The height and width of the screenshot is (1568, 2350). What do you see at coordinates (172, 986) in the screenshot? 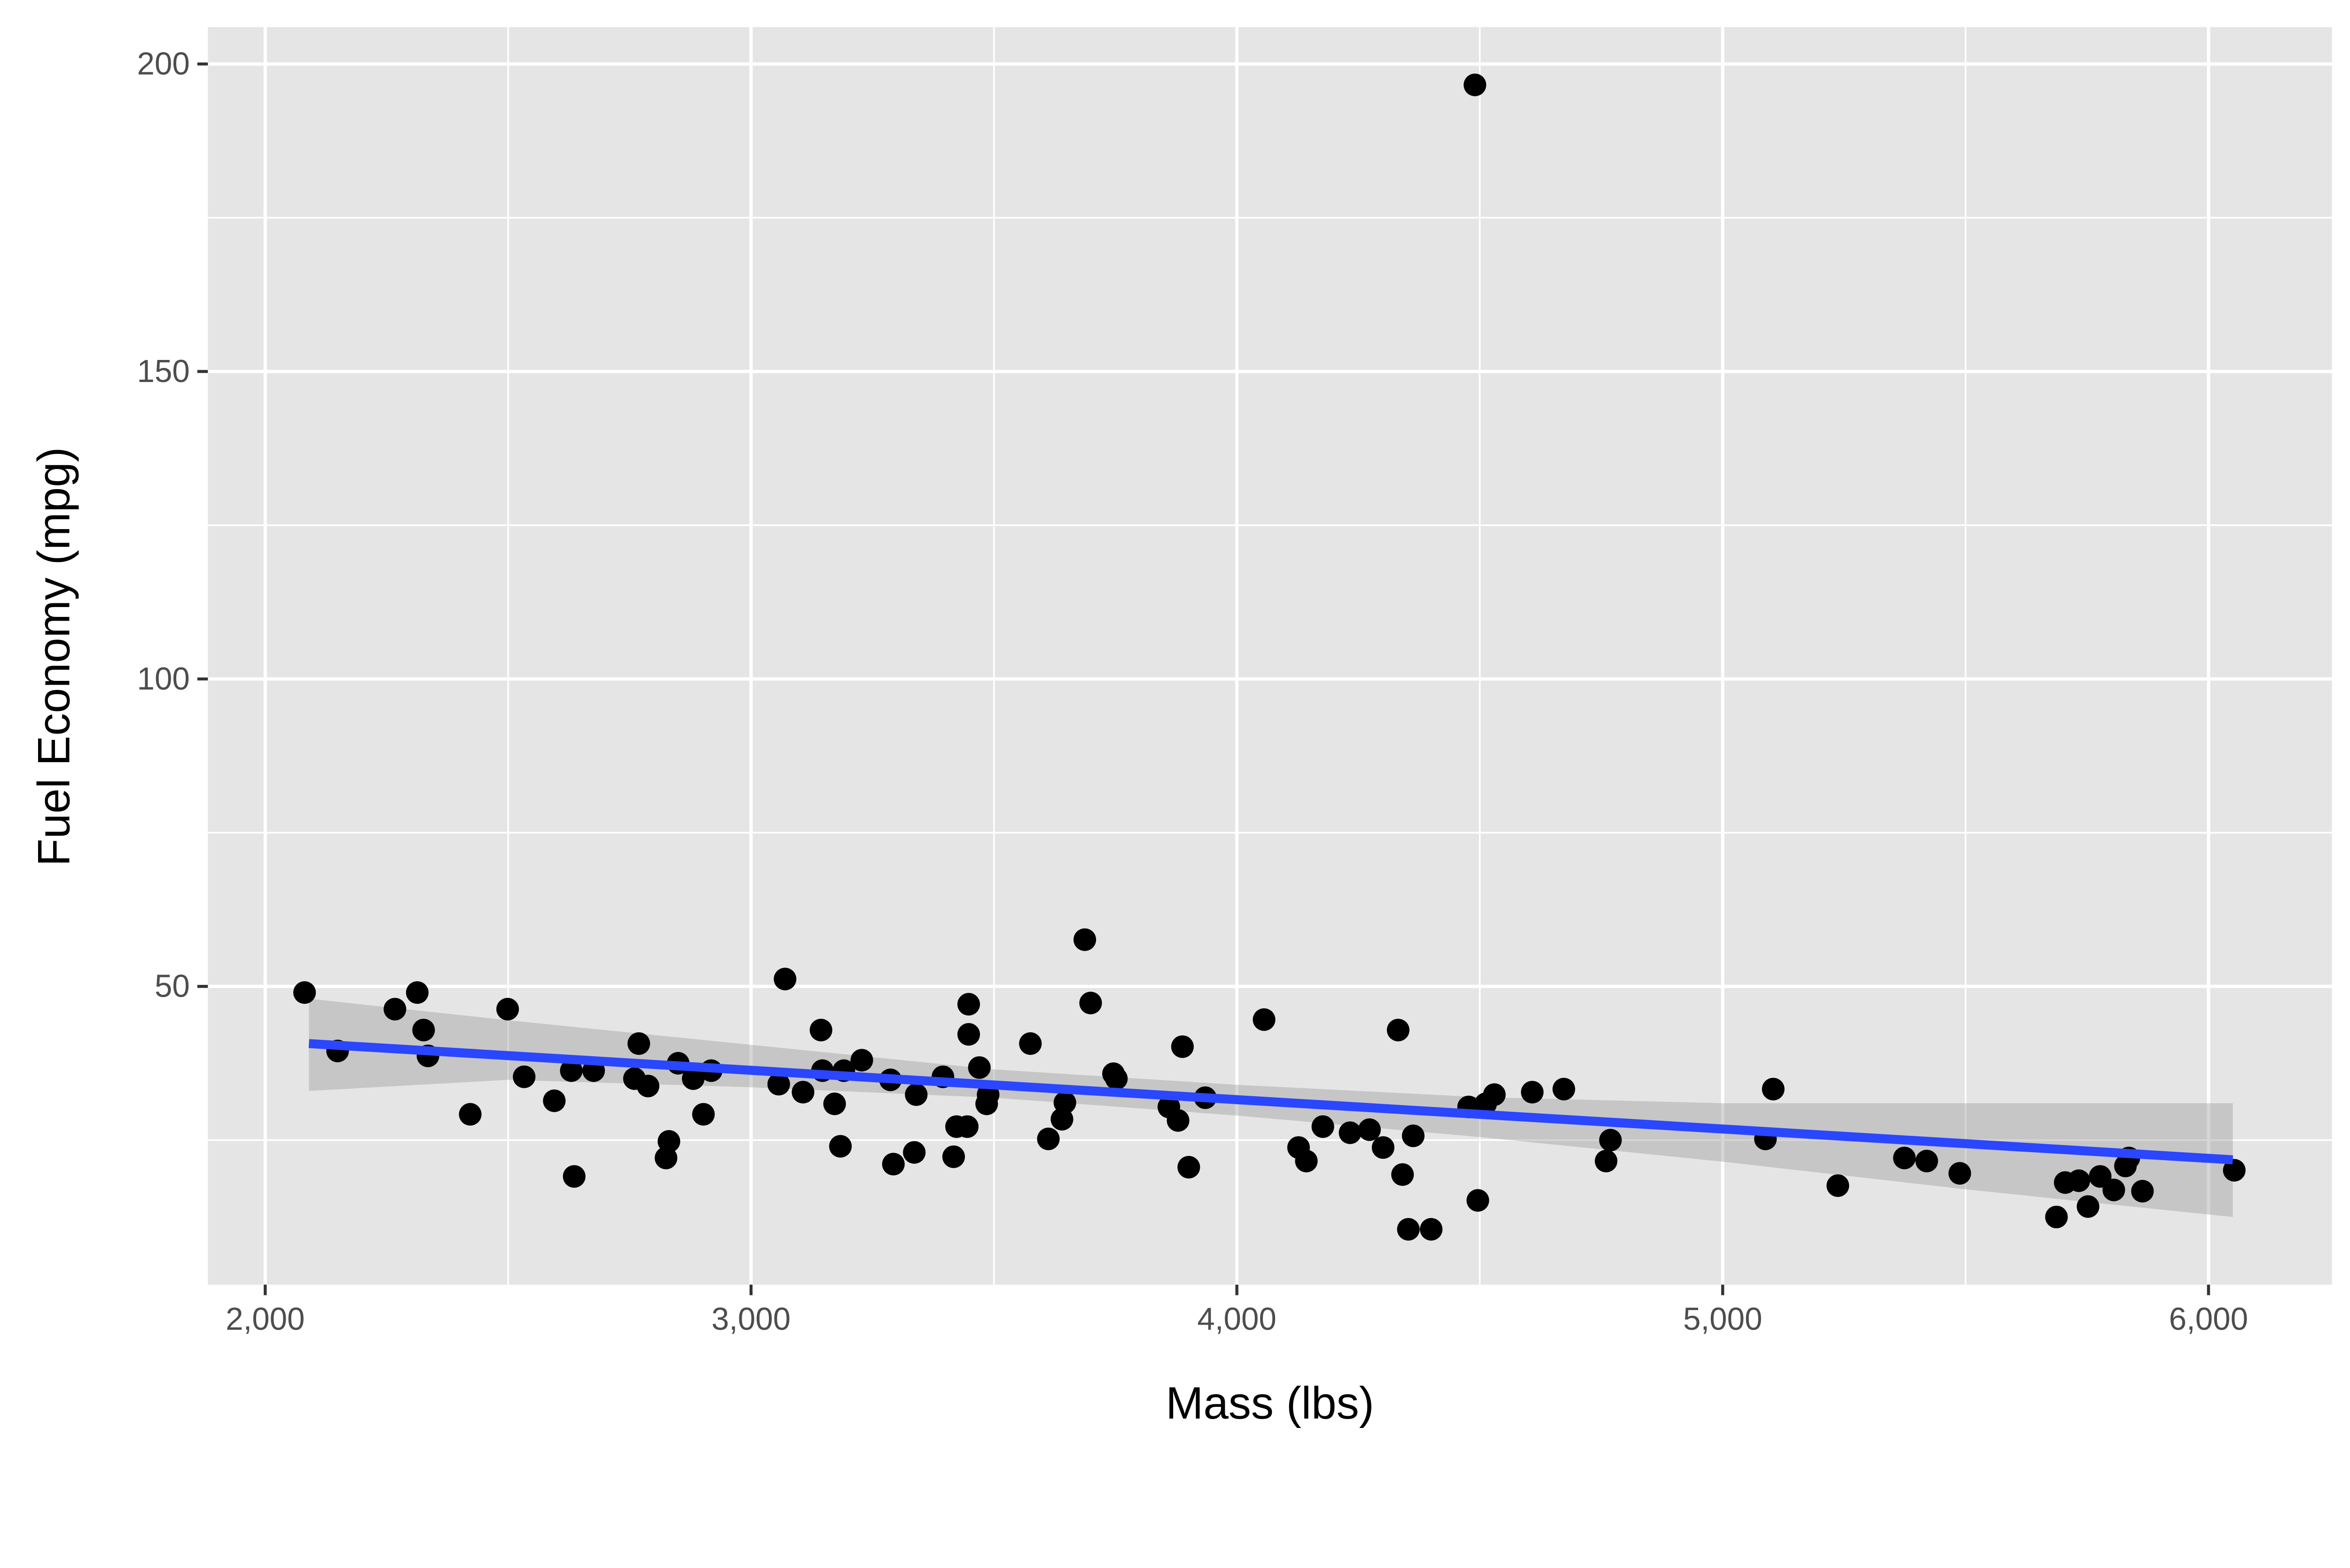
I see `y-tick-label: 50` at bounding box center [172, 986].